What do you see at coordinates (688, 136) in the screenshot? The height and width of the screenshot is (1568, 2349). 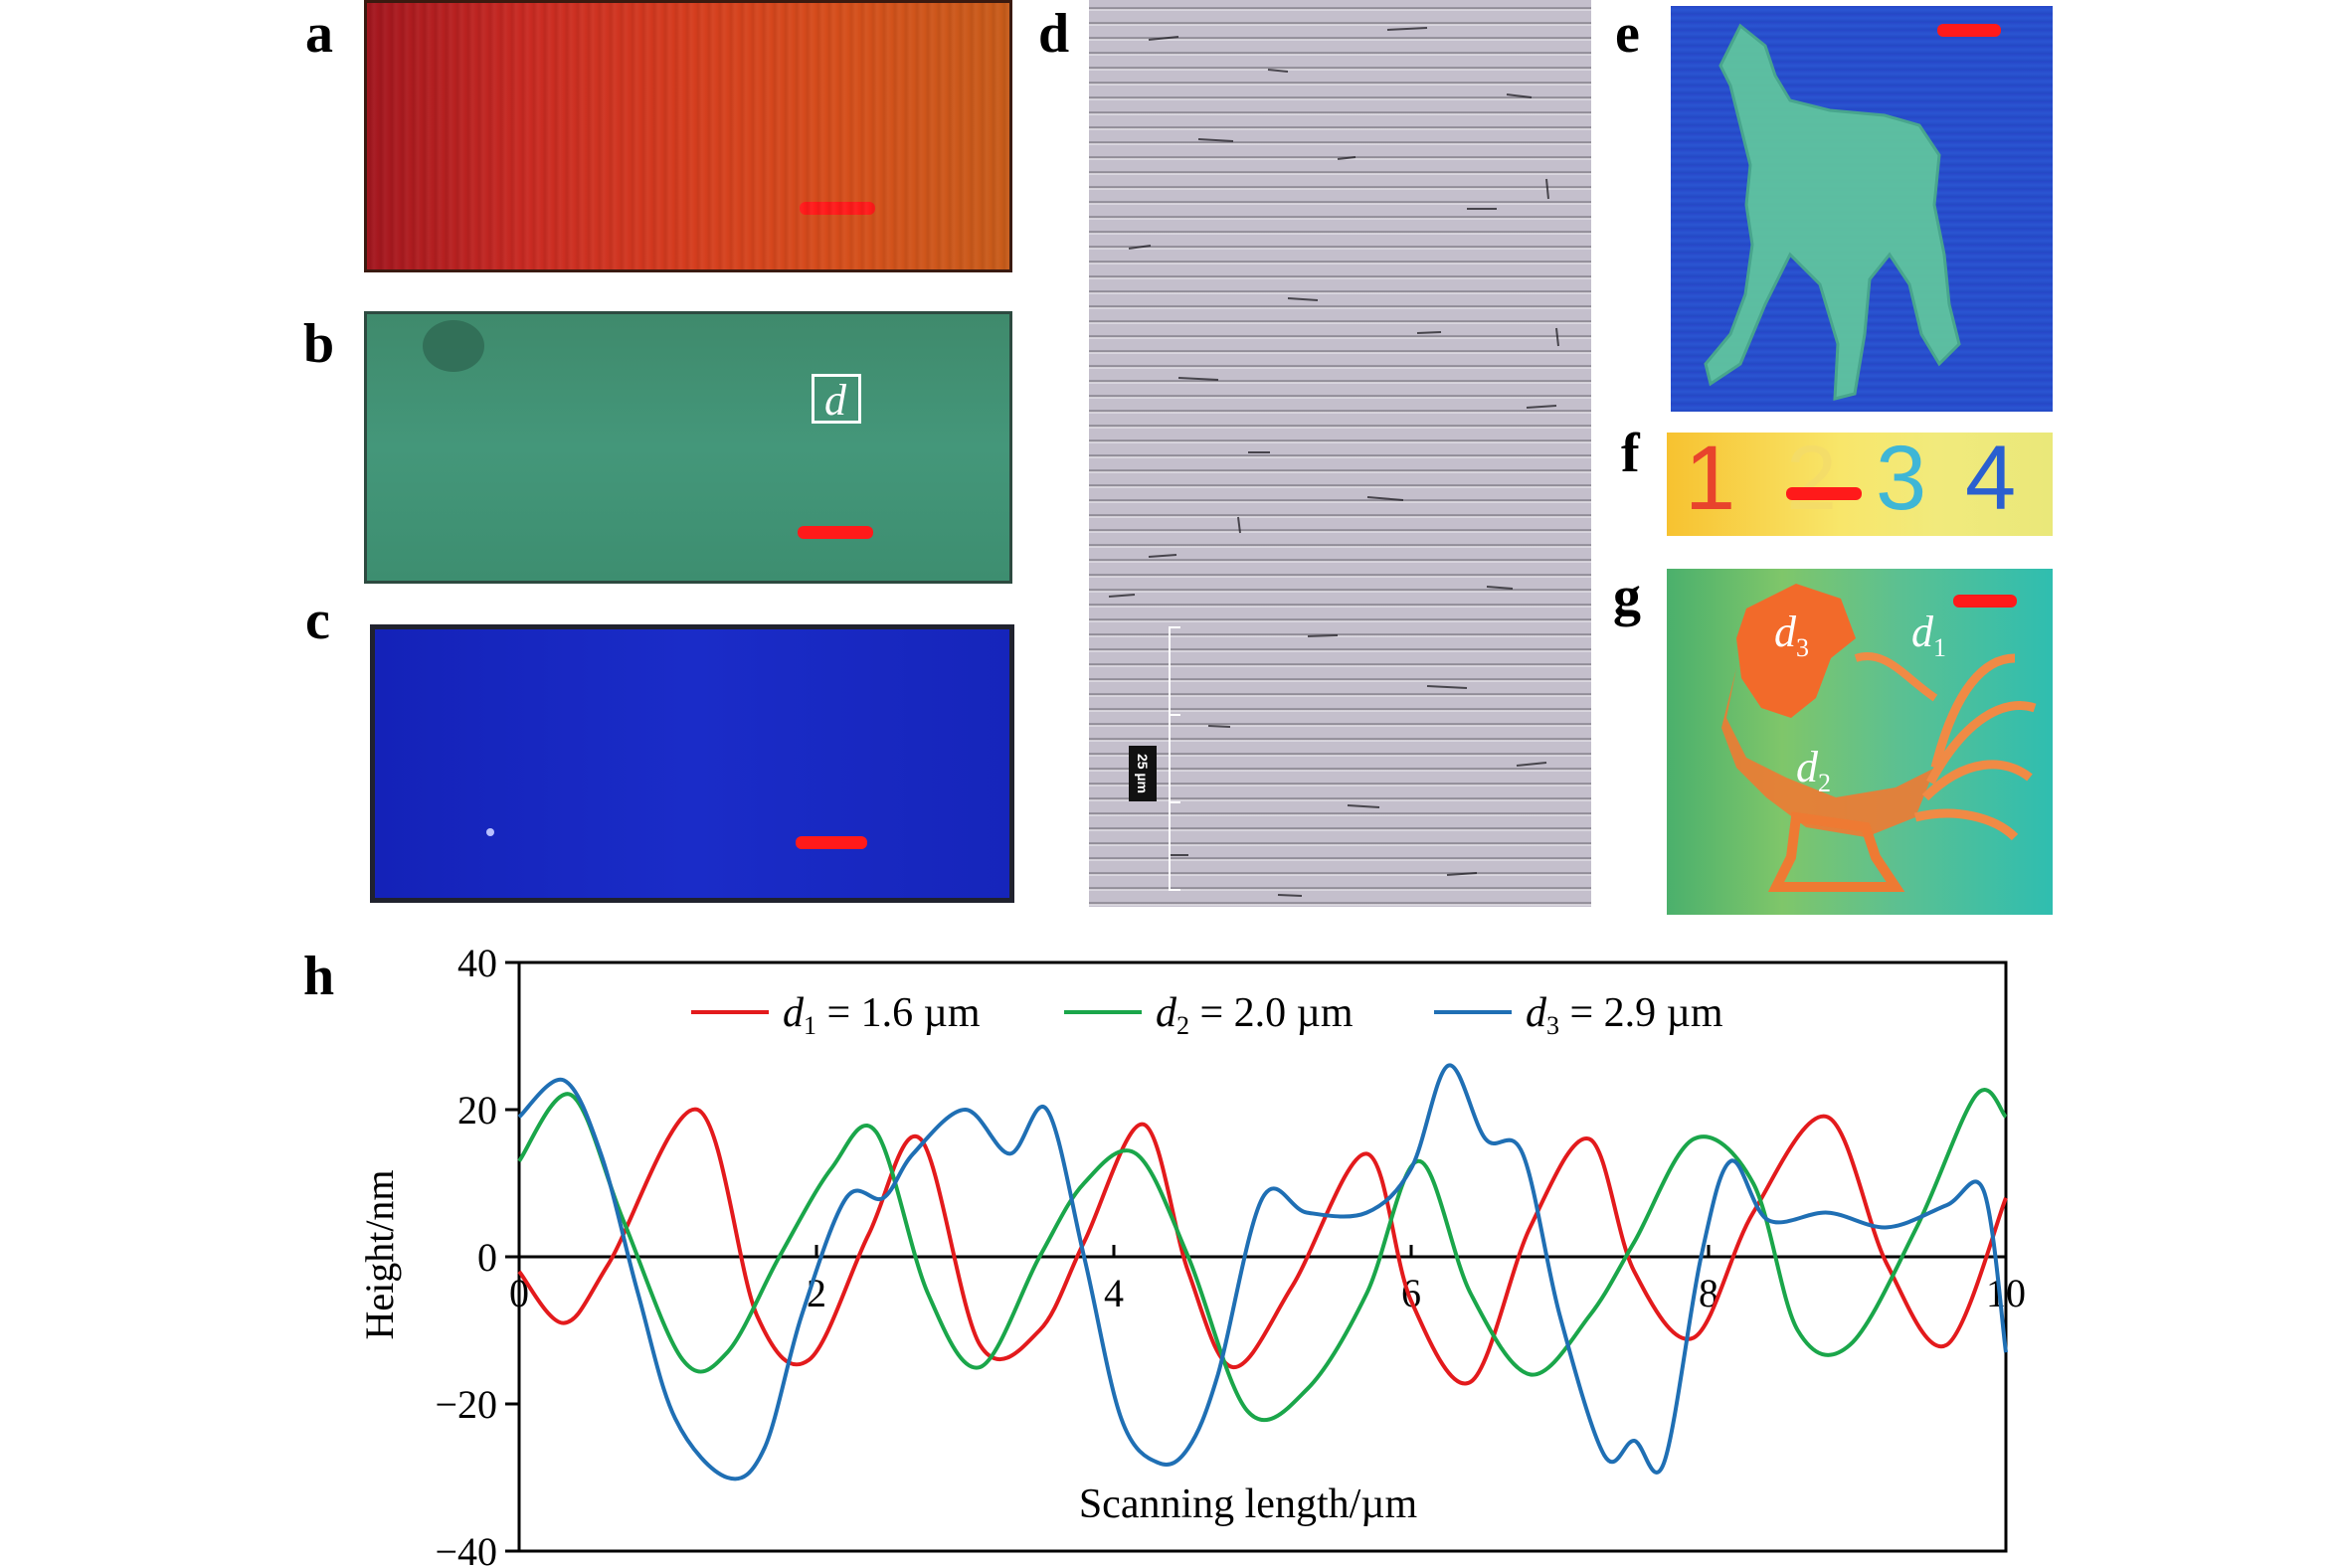 I see `photo-red-grating` at bounding box center [688, 136].